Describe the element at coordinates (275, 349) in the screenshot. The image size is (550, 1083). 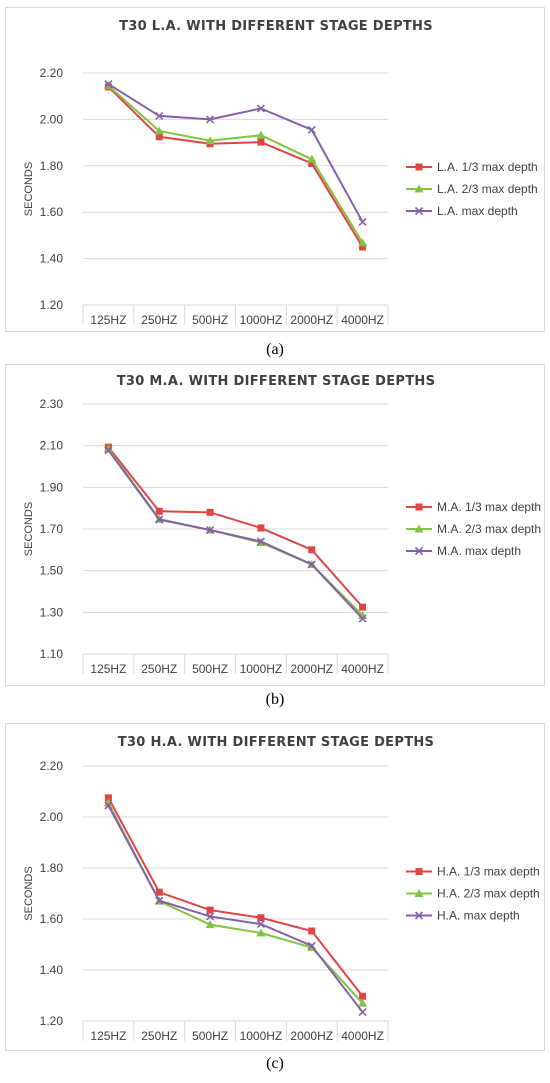
I see `caption-a: (a)` at that location.